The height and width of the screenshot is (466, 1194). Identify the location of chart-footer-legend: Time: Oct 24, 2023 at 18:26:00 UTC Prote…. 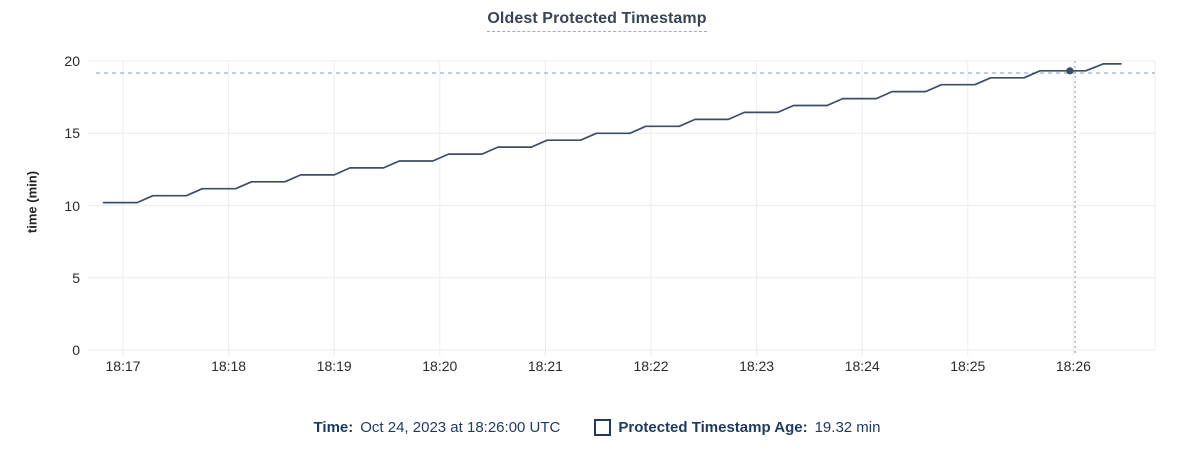
(597, 427).